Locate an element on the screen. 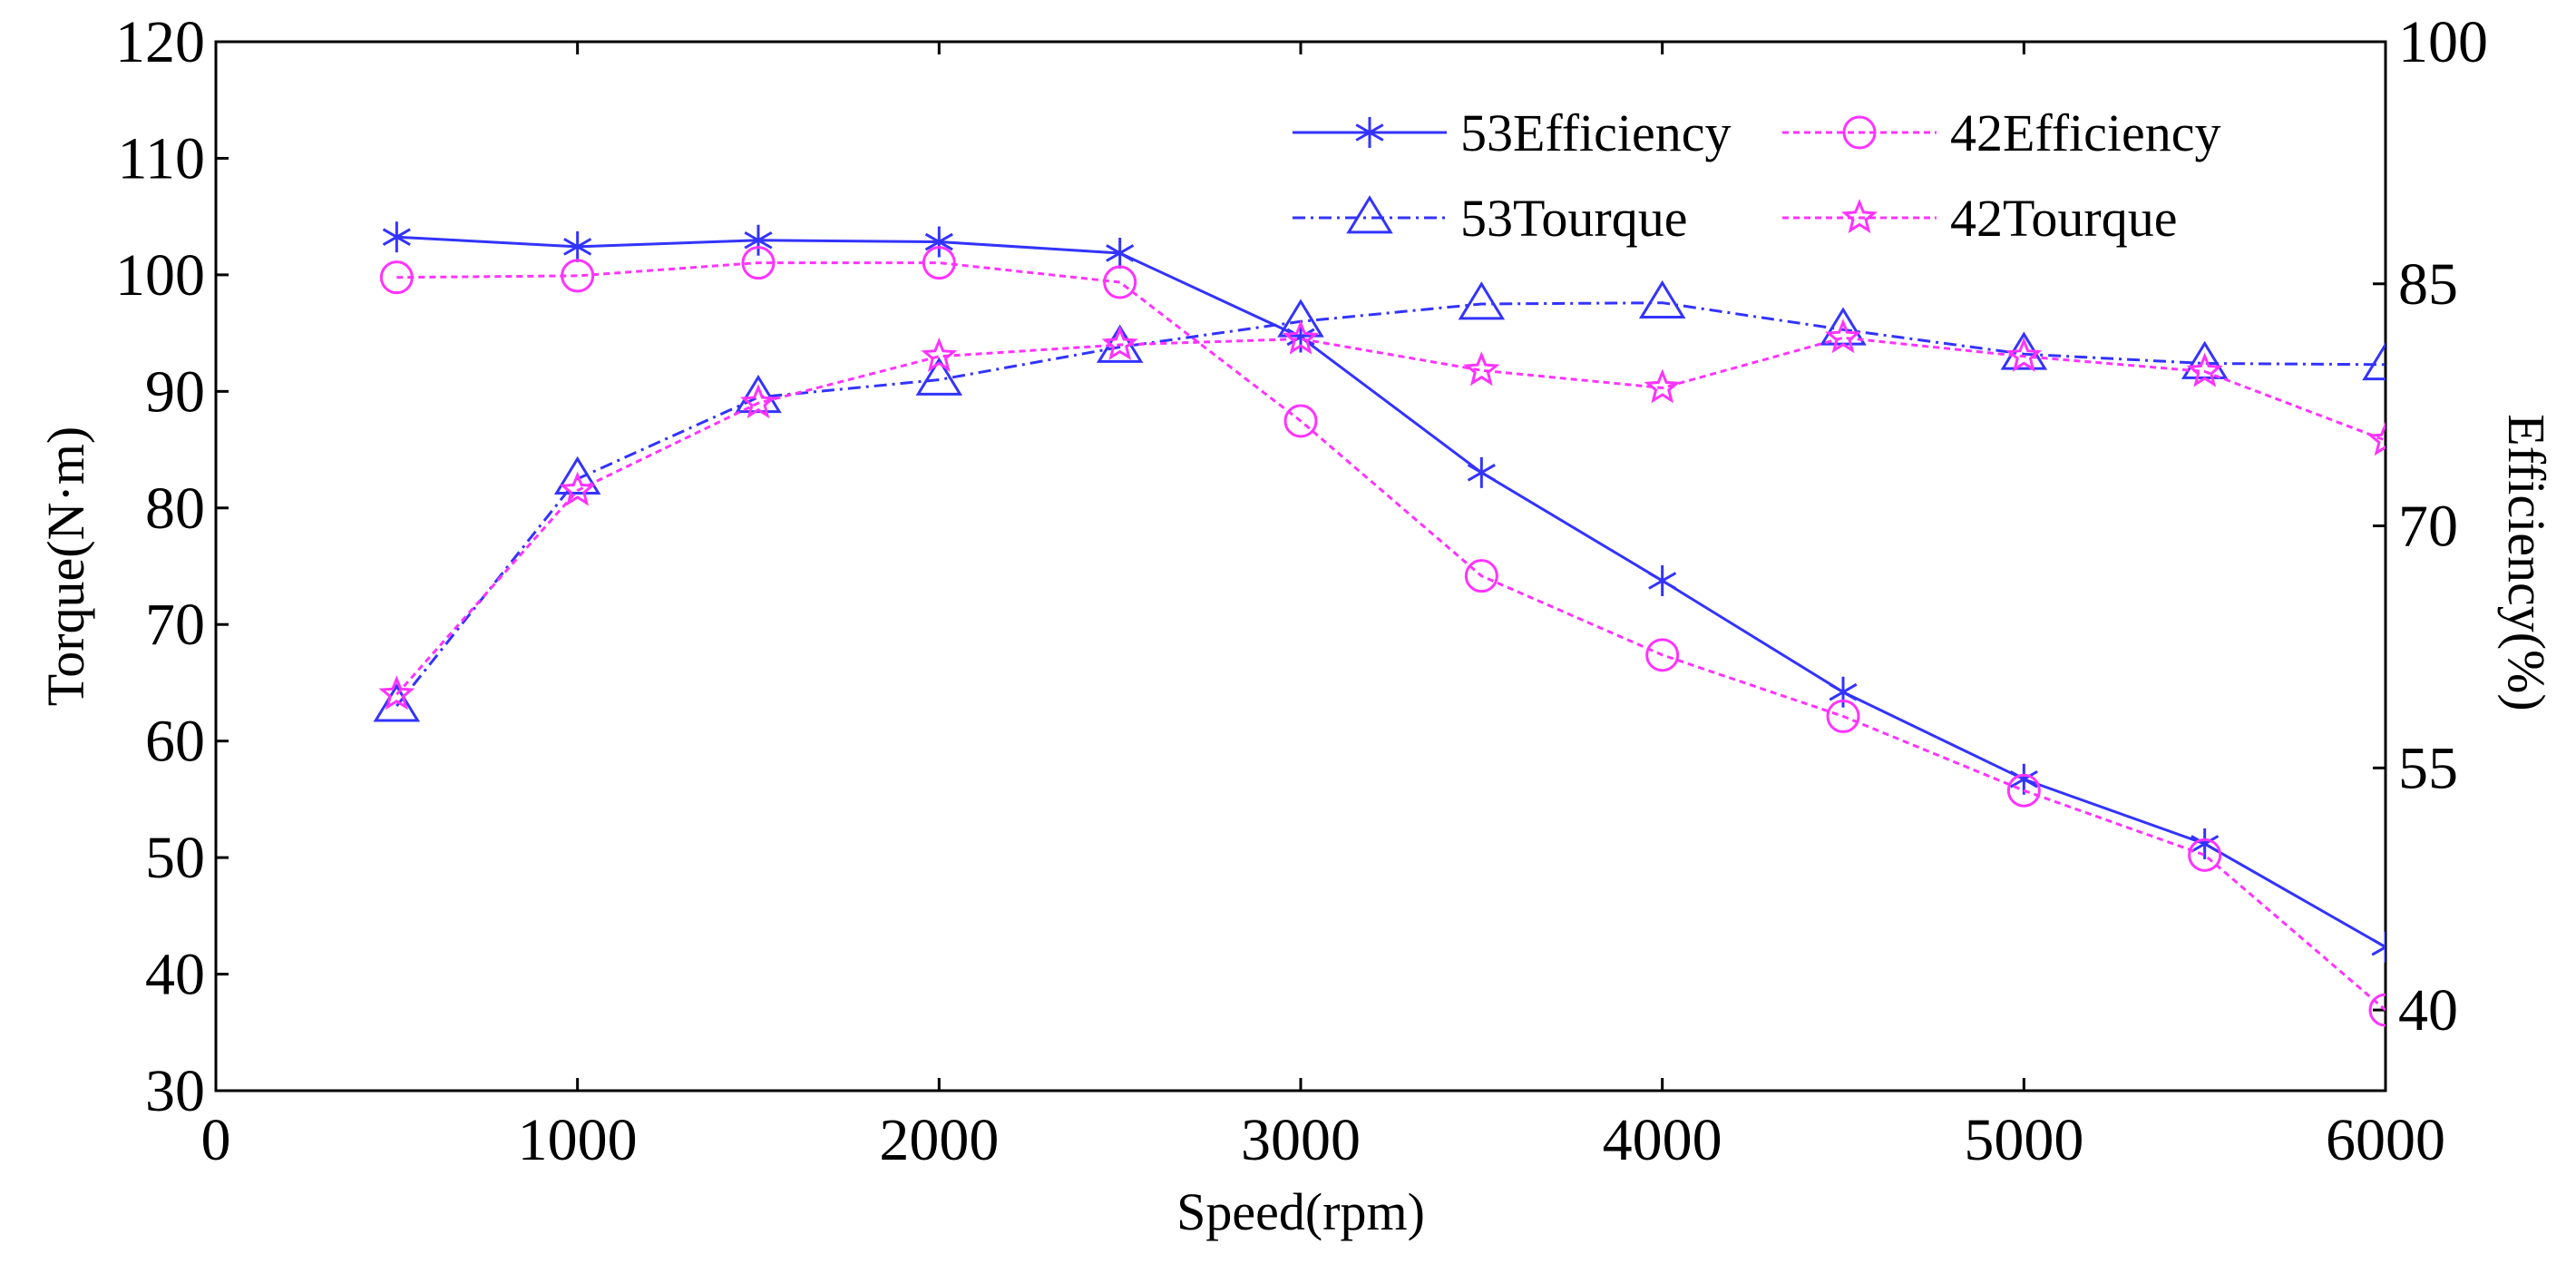 This screenshot has width=2576, height=1264. x-tick-label: 5000 is located at coordinates (2023, 1140).